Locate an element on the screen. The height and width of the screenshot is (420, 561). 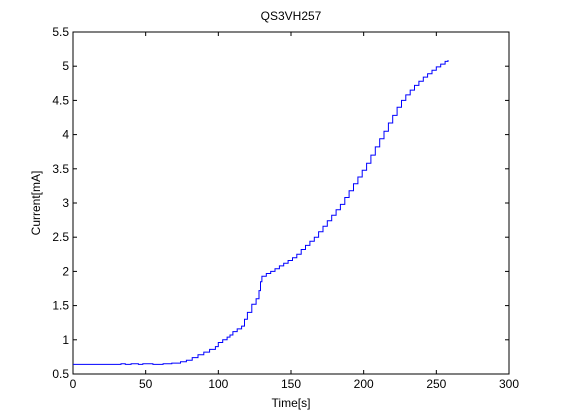
chart-title: QS3VH257 is located at coordinates (291, 16).